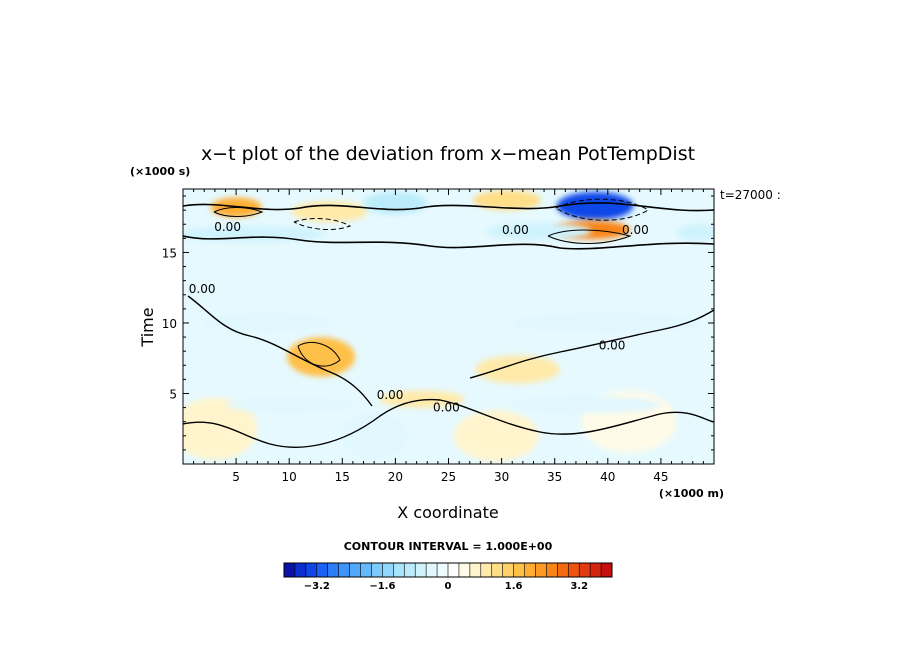 The height and width of the screenshot is (654, 904). What do you see at coordinates (750, 195) in the screenshot?
I see `time-label: t=27000 :` at bounding box center [750, 195].